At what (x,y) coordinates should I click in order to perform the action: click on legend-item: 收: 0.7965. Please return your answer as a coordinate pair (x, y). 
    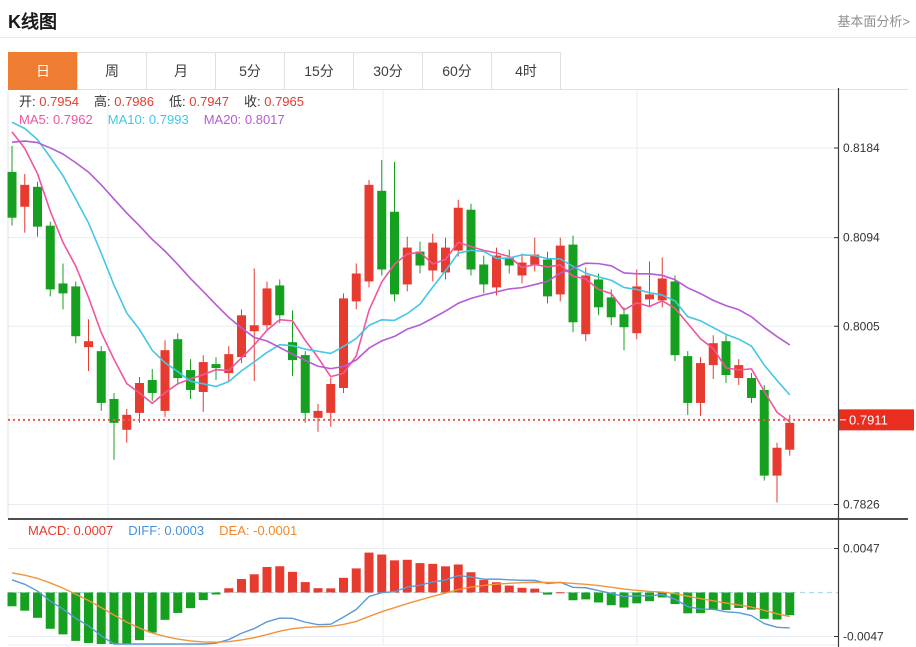
    Looking at the image, I should click on (274, 102).